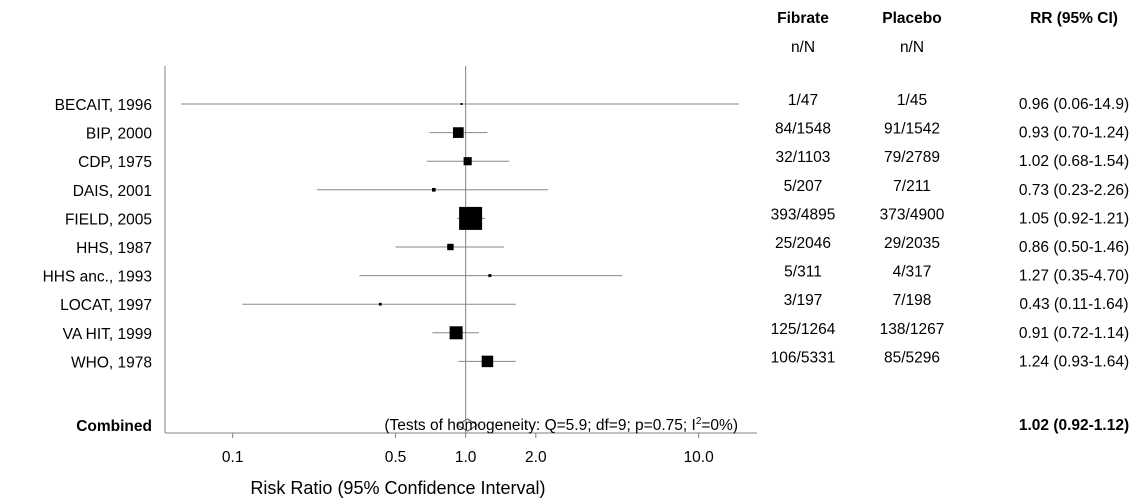  Describe the element at coordinates (912, 47) in the screenshot. I see `header-placebo-sub: n/N` at that location.